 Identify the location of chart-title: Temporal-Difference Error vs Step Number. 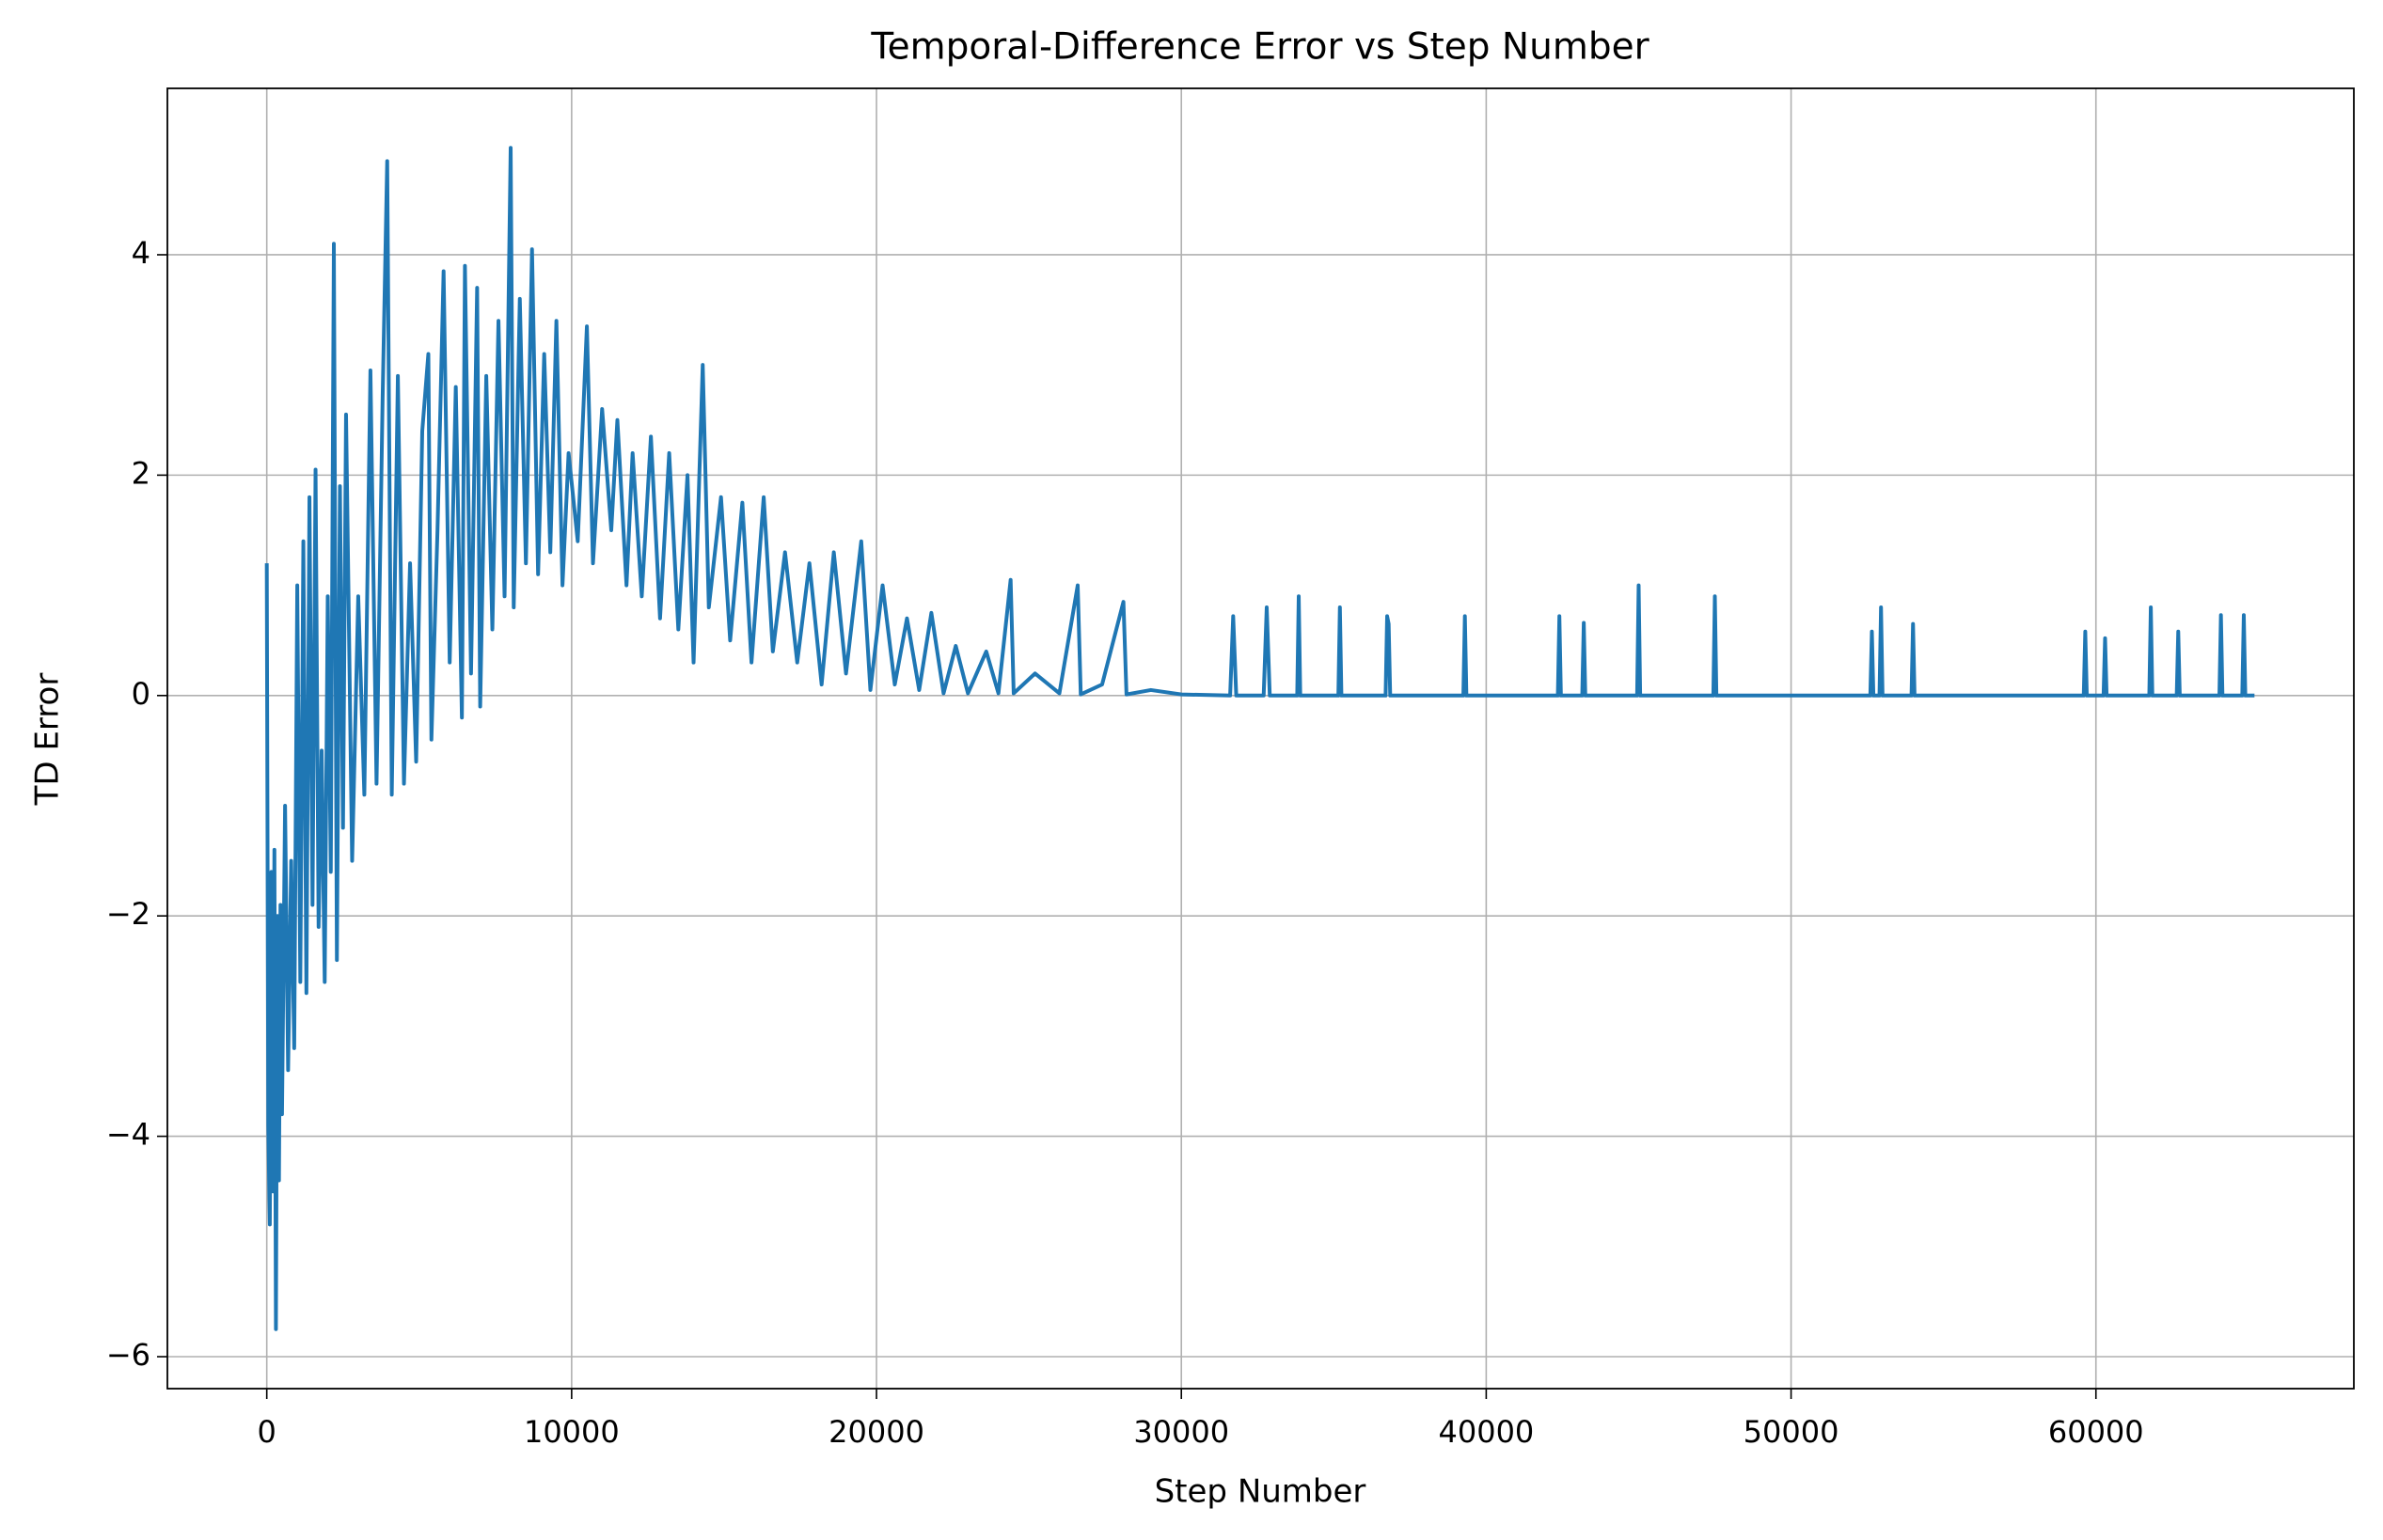
(1259, 47).